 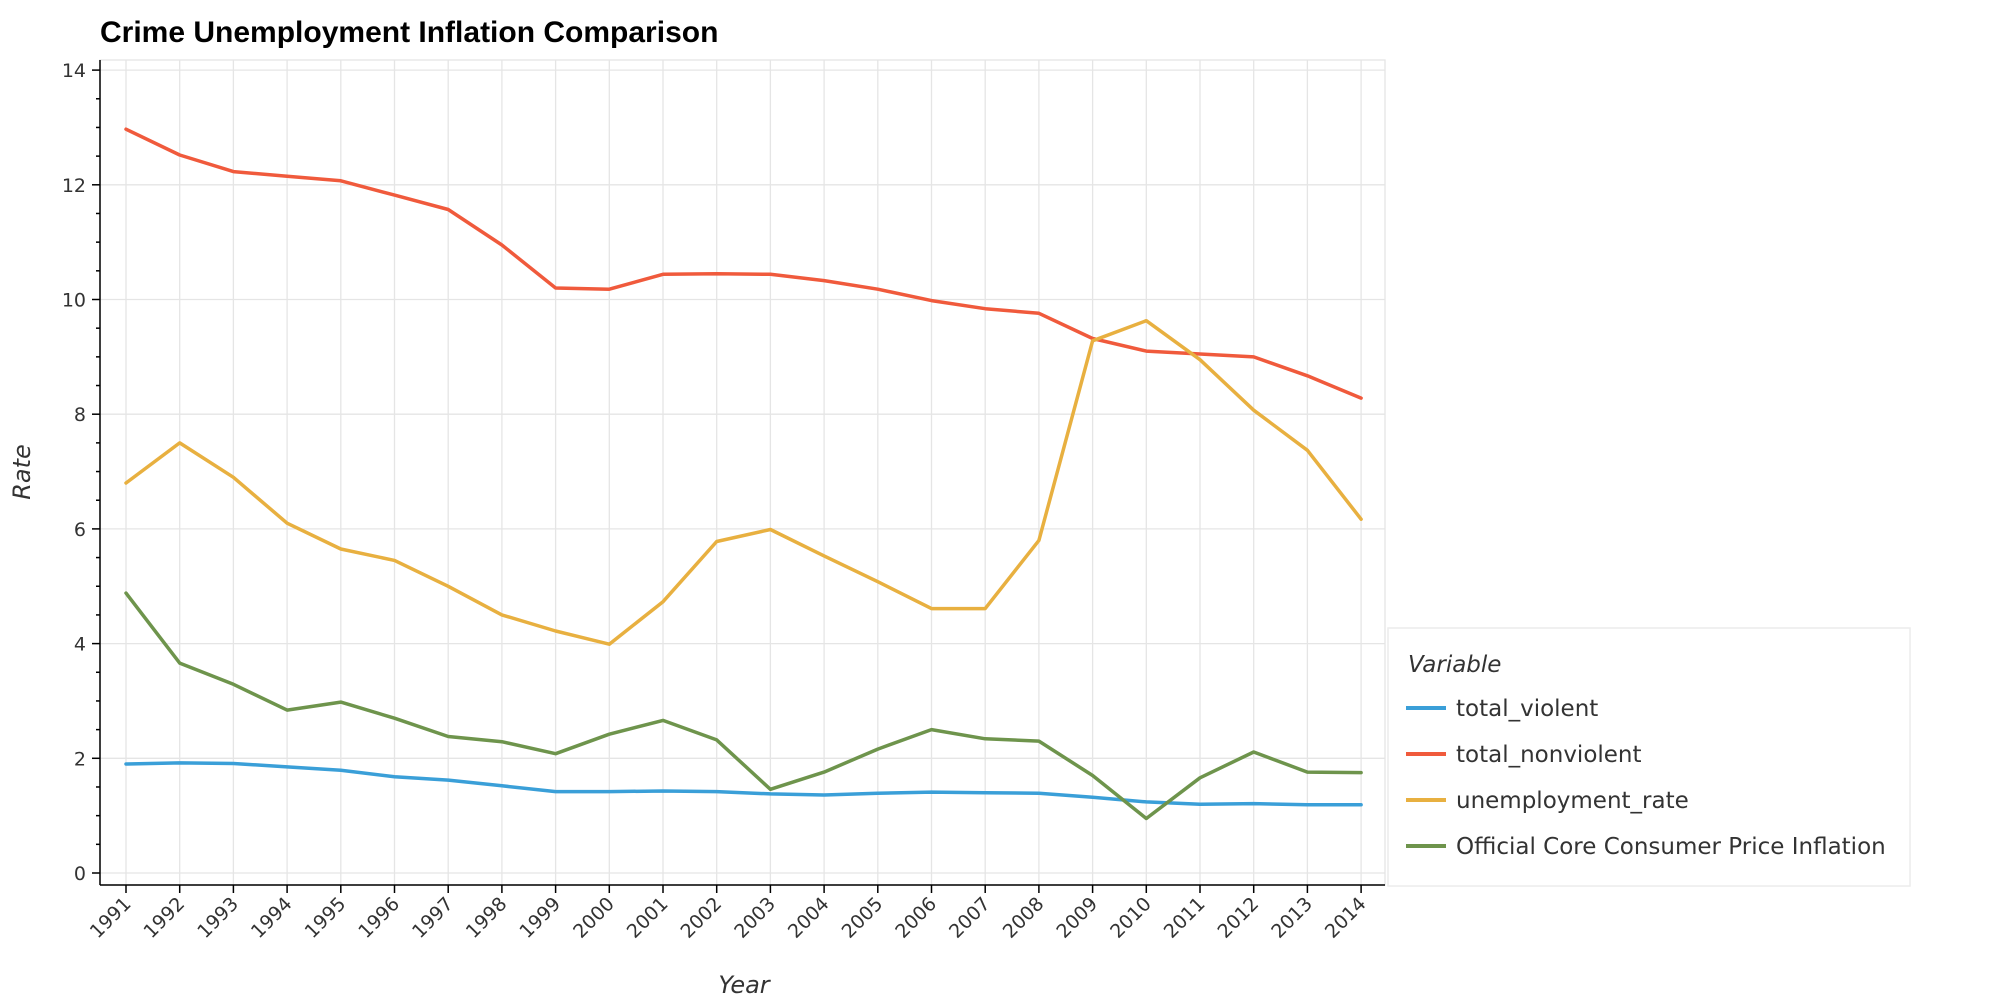 I want to click on x-axis-label: Year, so click(x=744, y=985).